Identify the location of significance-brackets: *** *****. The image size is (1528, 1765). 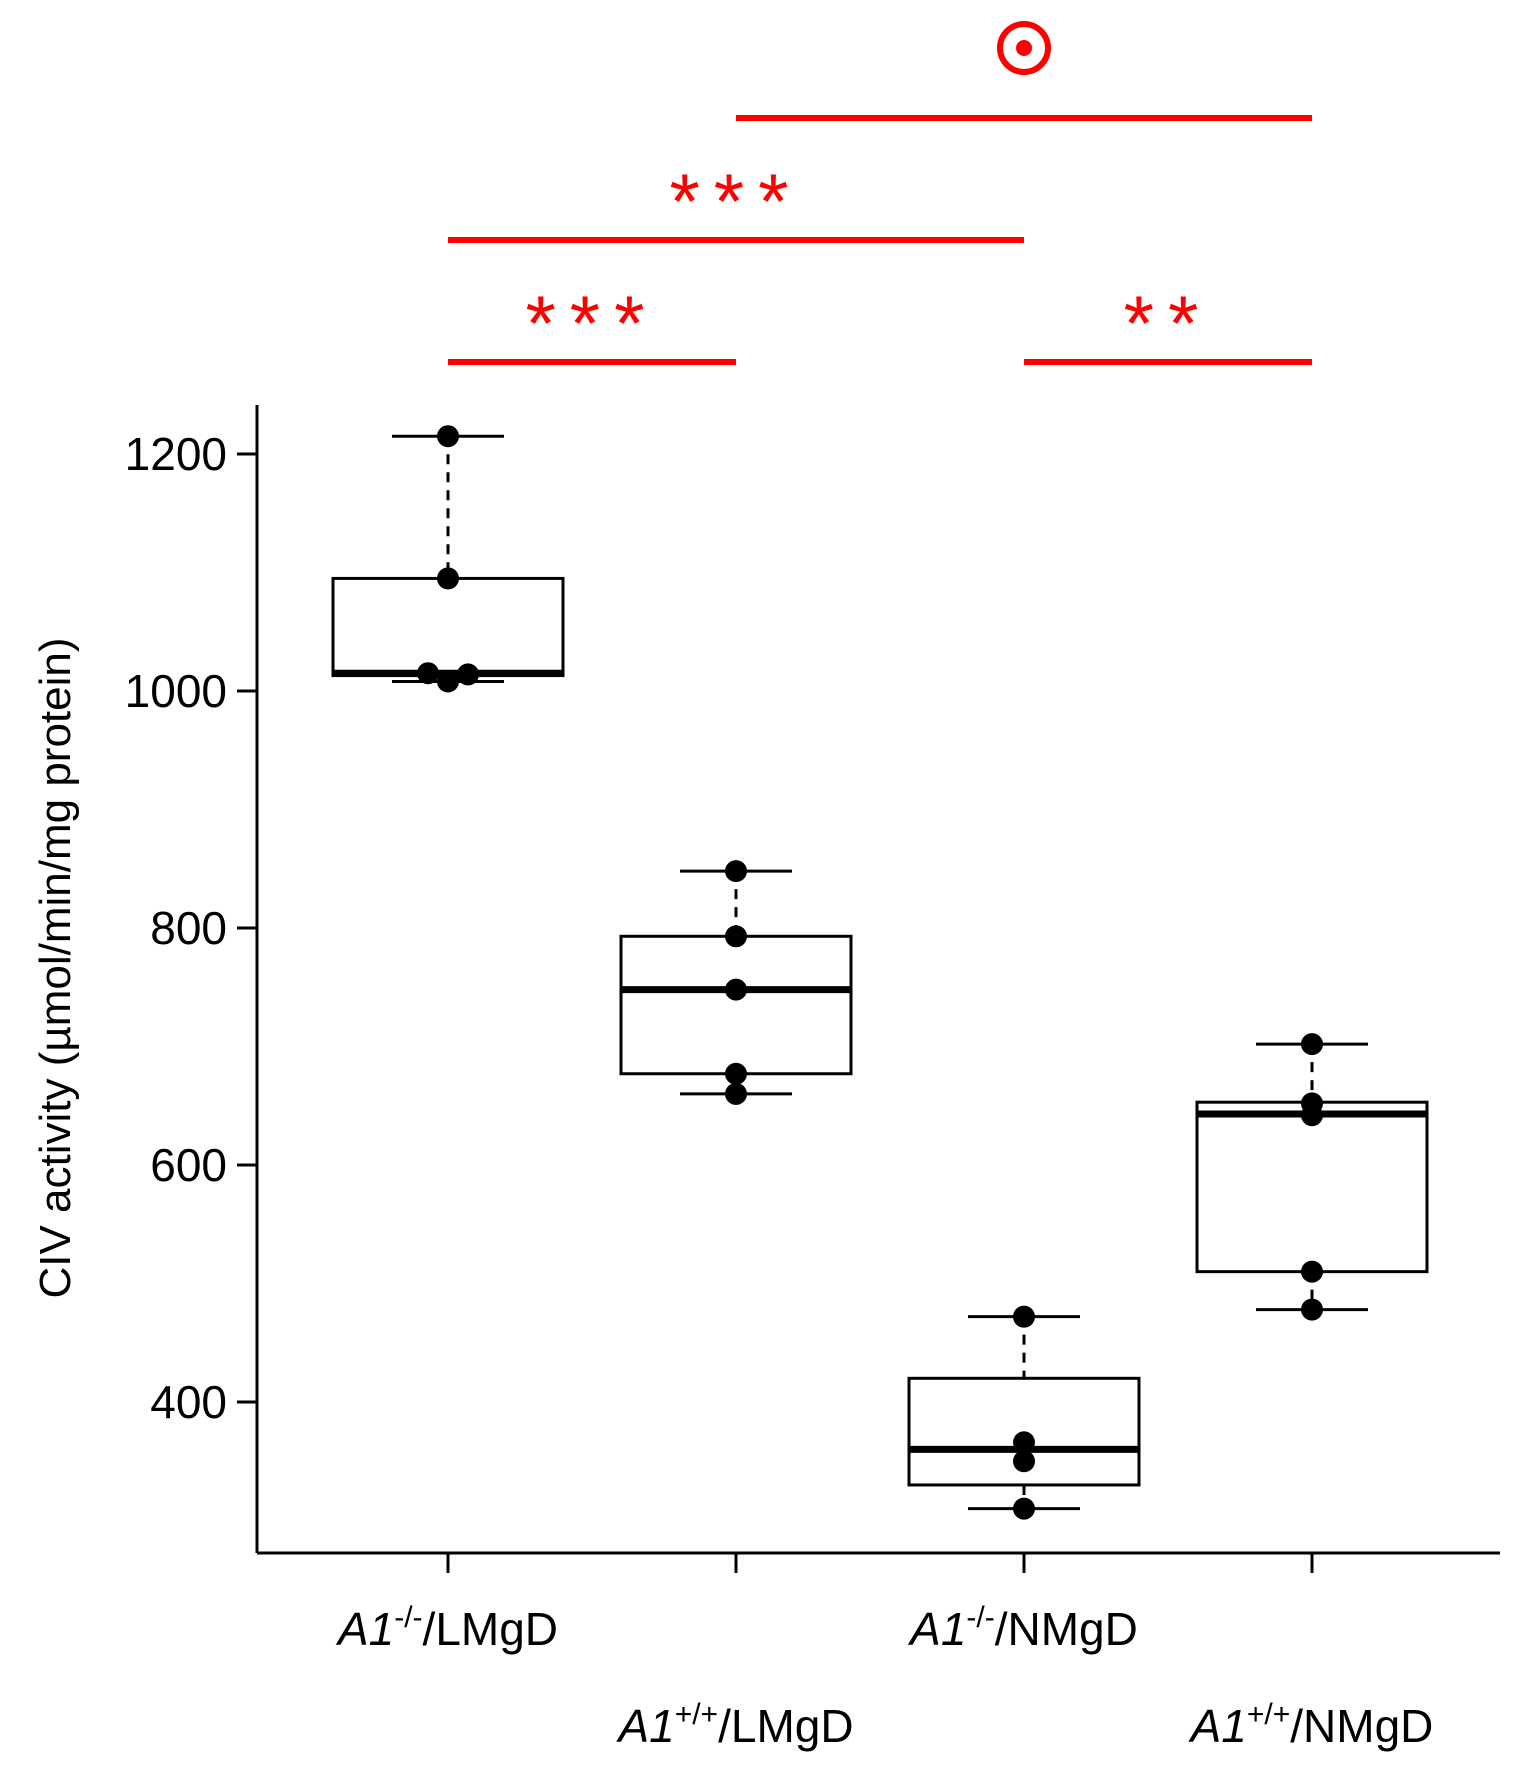
(880, 194).